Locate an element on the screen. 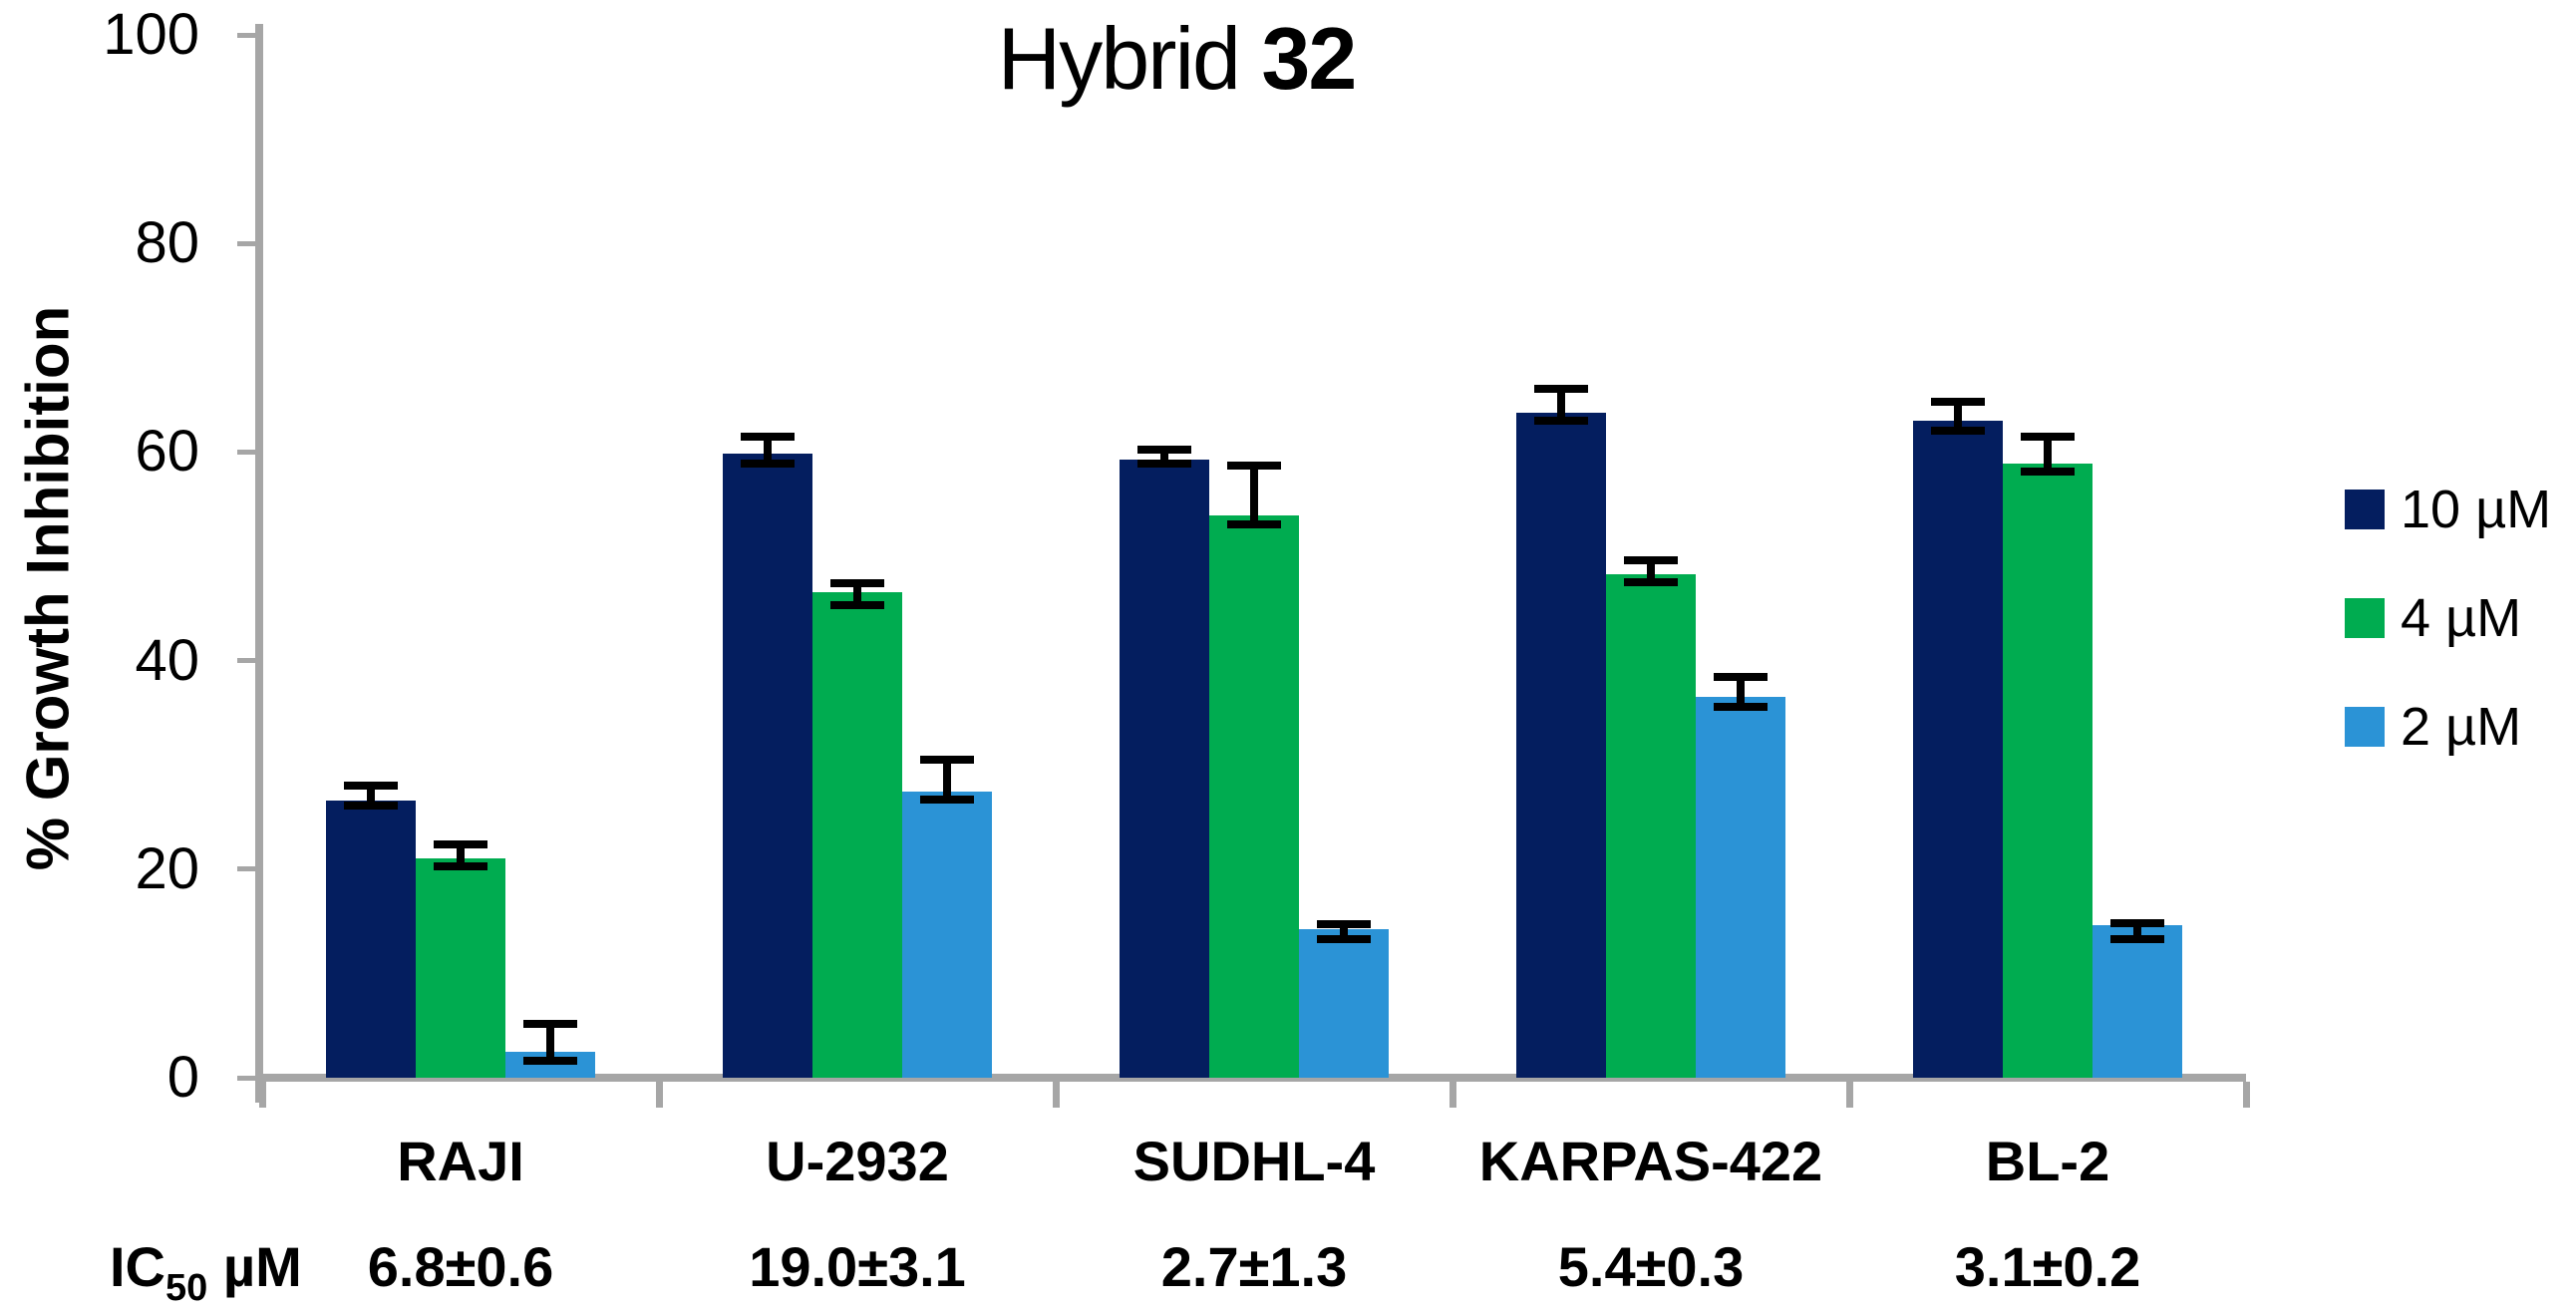 Image resolution: width=2576 pixels, height=1314 pixels. bar-2µM-SUDHL-4 is located at coordinates (1344, 1004).